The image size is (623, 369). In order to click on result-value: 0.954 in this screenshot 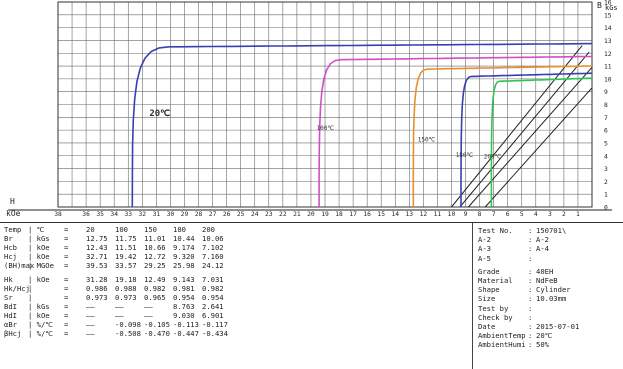, I will do `click(213, 298)`.